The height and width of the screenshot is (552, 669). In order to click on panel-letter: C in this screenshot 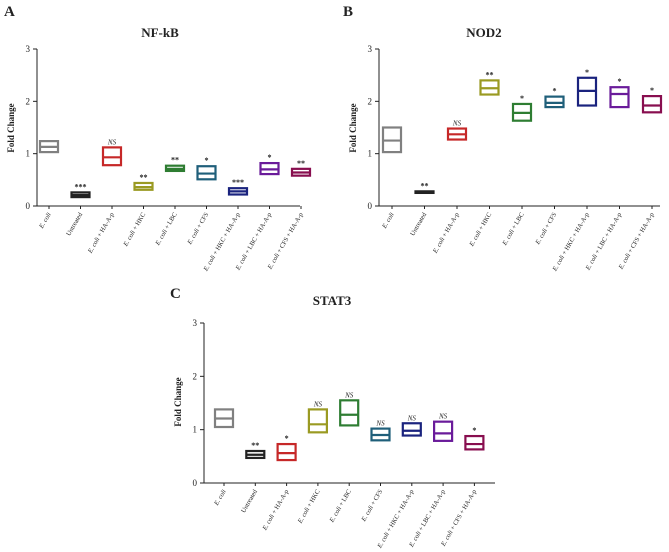, I will do `click(175, 294)`.